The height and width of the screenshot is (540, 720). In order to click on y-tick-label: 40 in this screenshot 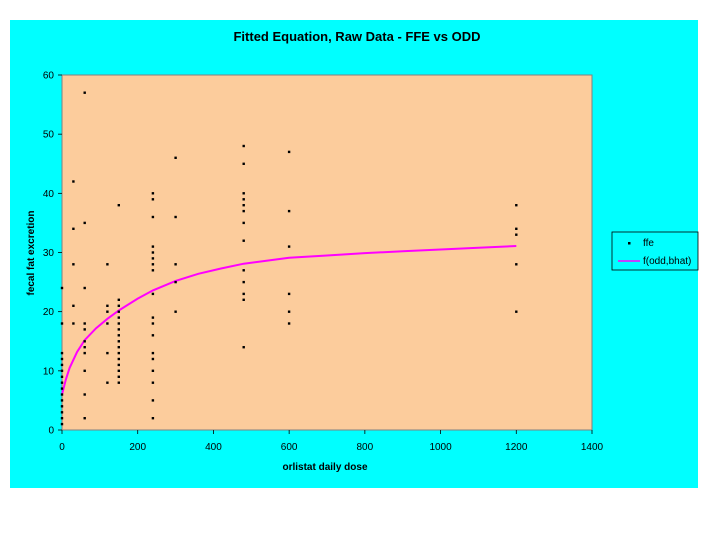, I will do `click(49, 194)`.